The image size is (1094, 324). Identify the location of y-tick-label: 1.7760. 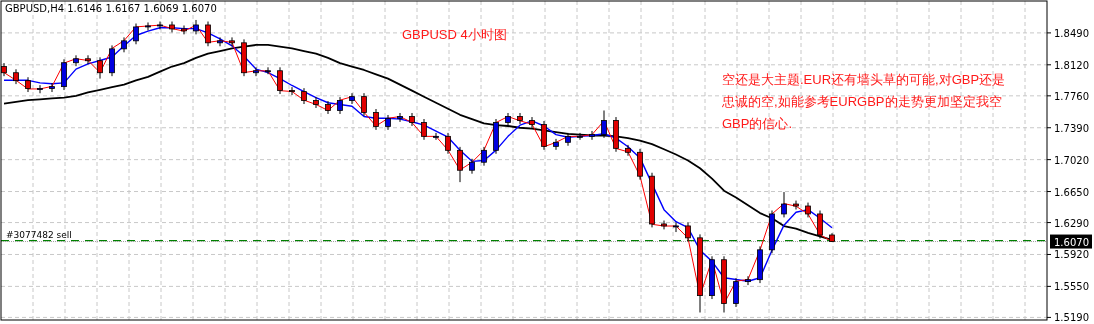
(1071, 96).